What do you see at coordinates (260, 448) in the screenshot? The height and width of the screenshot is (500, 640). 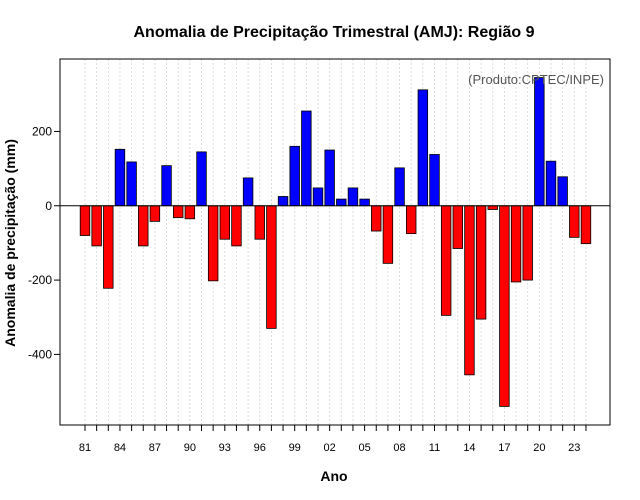 I see `x-tick-label: 96` at bounding box center [260, 448].